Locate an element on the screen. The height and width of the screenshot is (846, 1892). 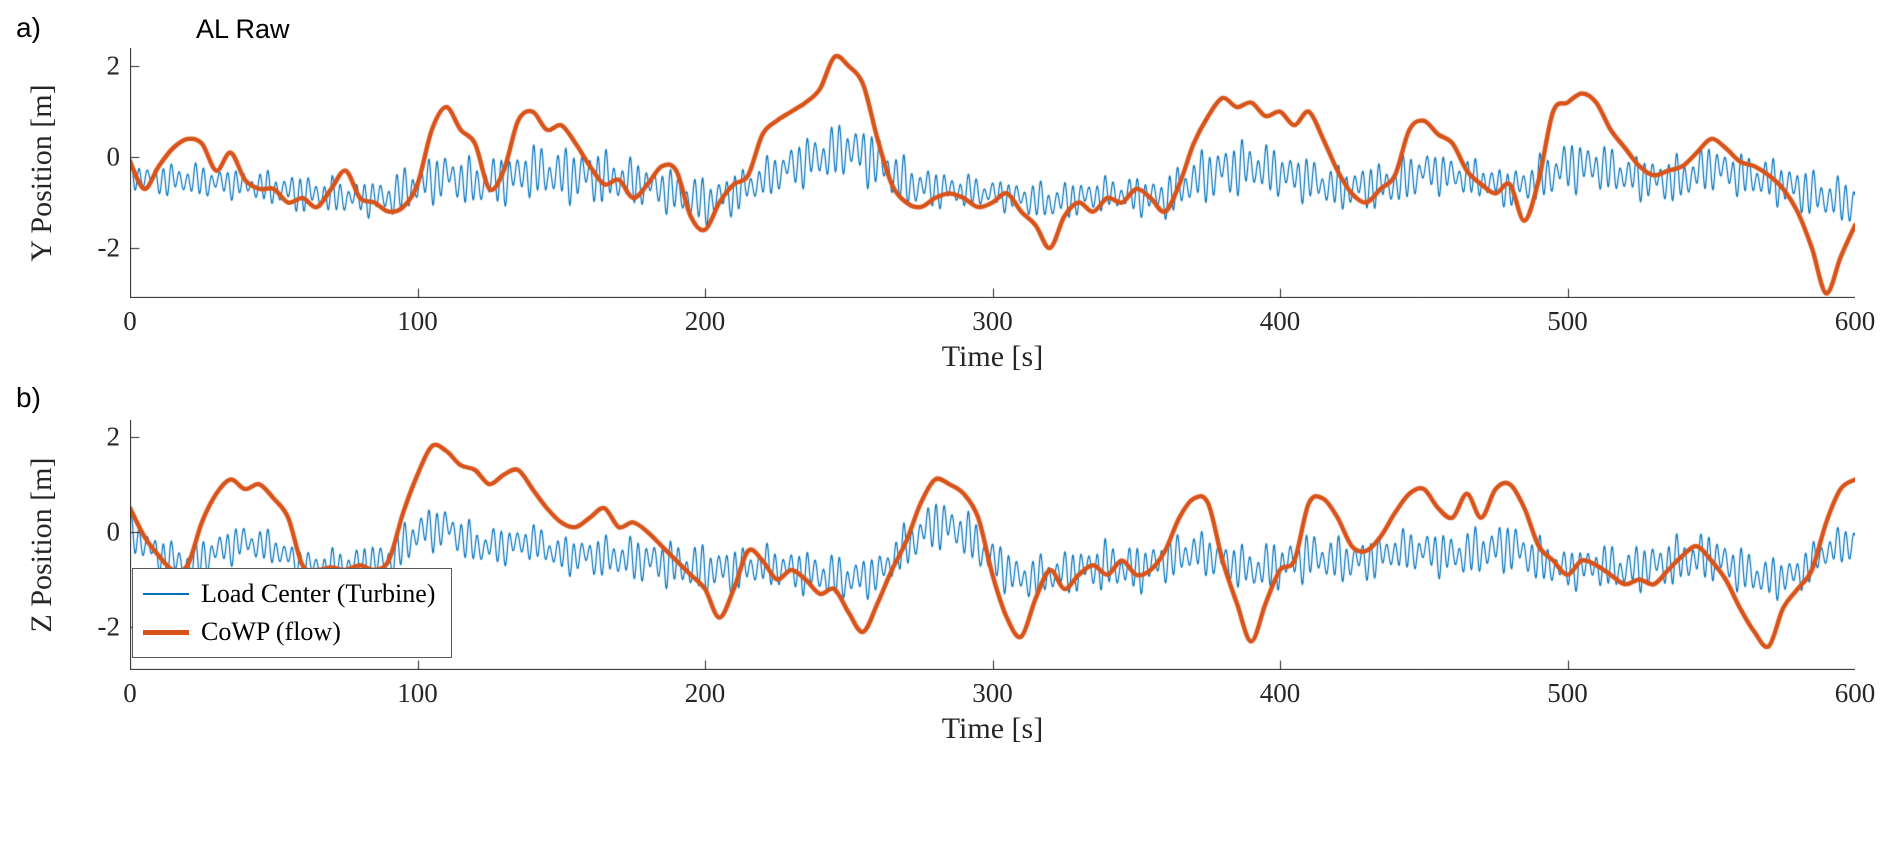
legend-item-load-center: Load Center (Turbine) is located at coordinates (289, 594).